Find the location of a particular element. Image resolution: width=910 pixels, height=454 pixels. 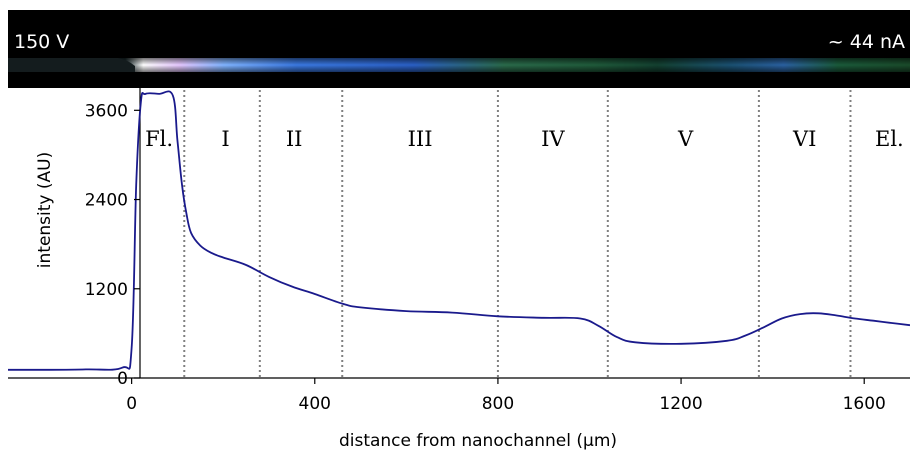

x-axis-label: distance from nanochannel (µm) is located at coordinates (478, 441).